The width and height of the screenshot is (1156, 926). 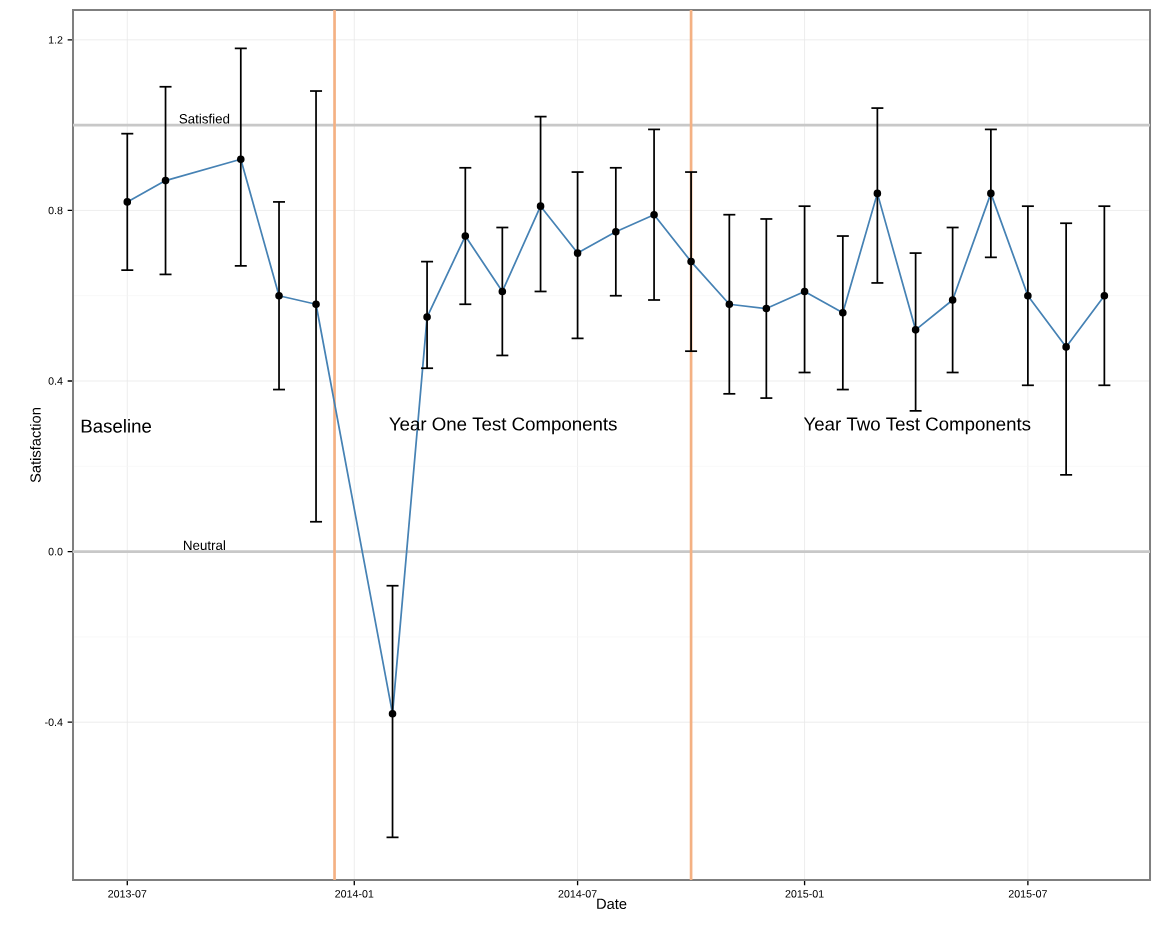 What do you see at coordinates (804, 894) in the screenshot?
I see `x-tick-label: 2015-01` at bounding box center [804, 894].